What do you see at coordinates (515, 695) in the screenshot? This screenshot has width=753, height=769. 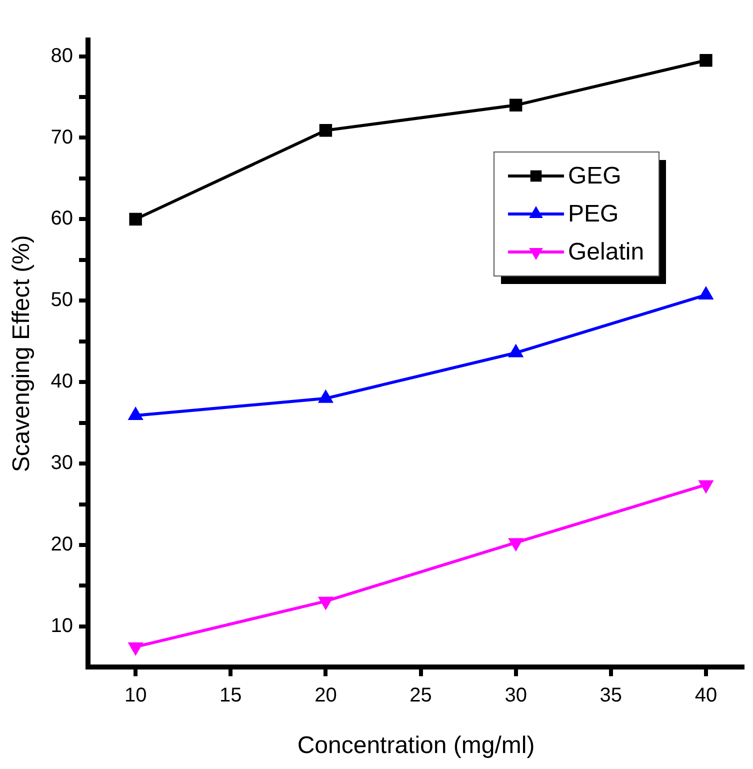 I see `x-tick-label: 30` at bounding box center [515, 695].